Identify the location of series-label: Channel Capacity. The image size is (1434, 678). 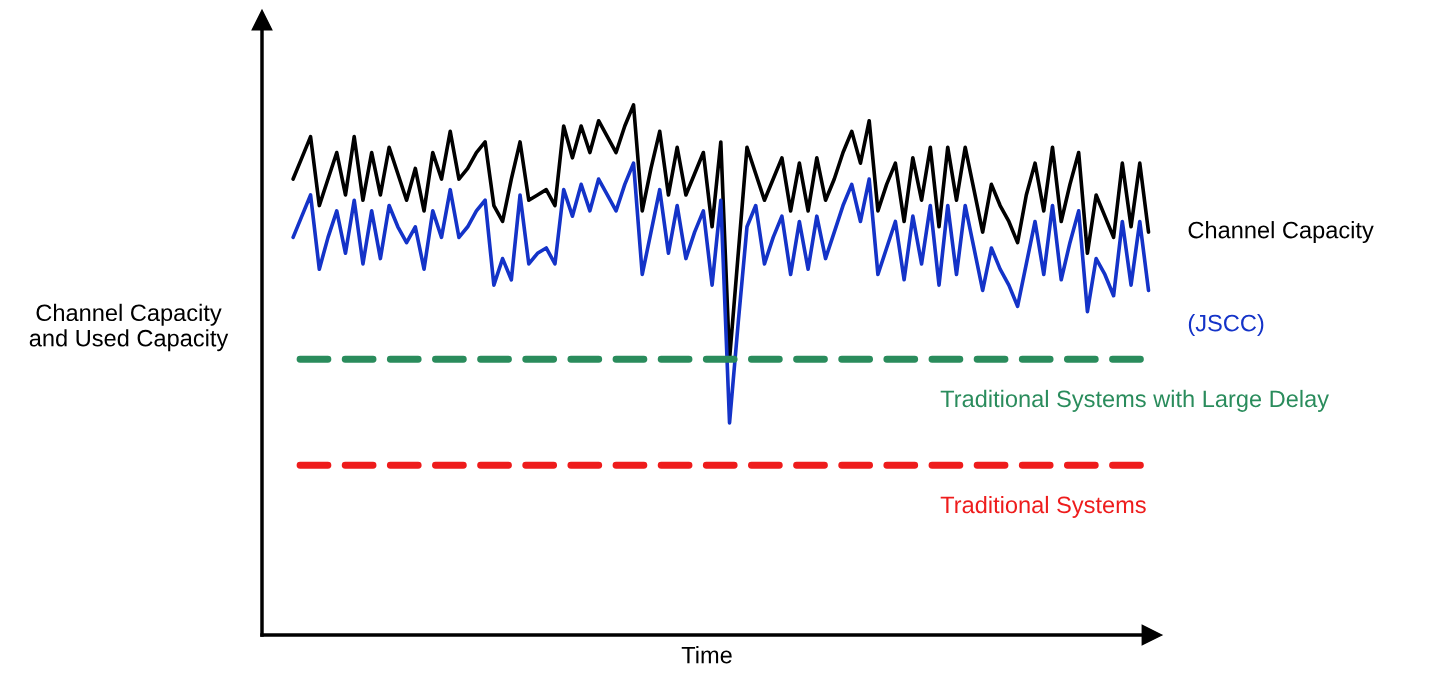
(1281, 232).